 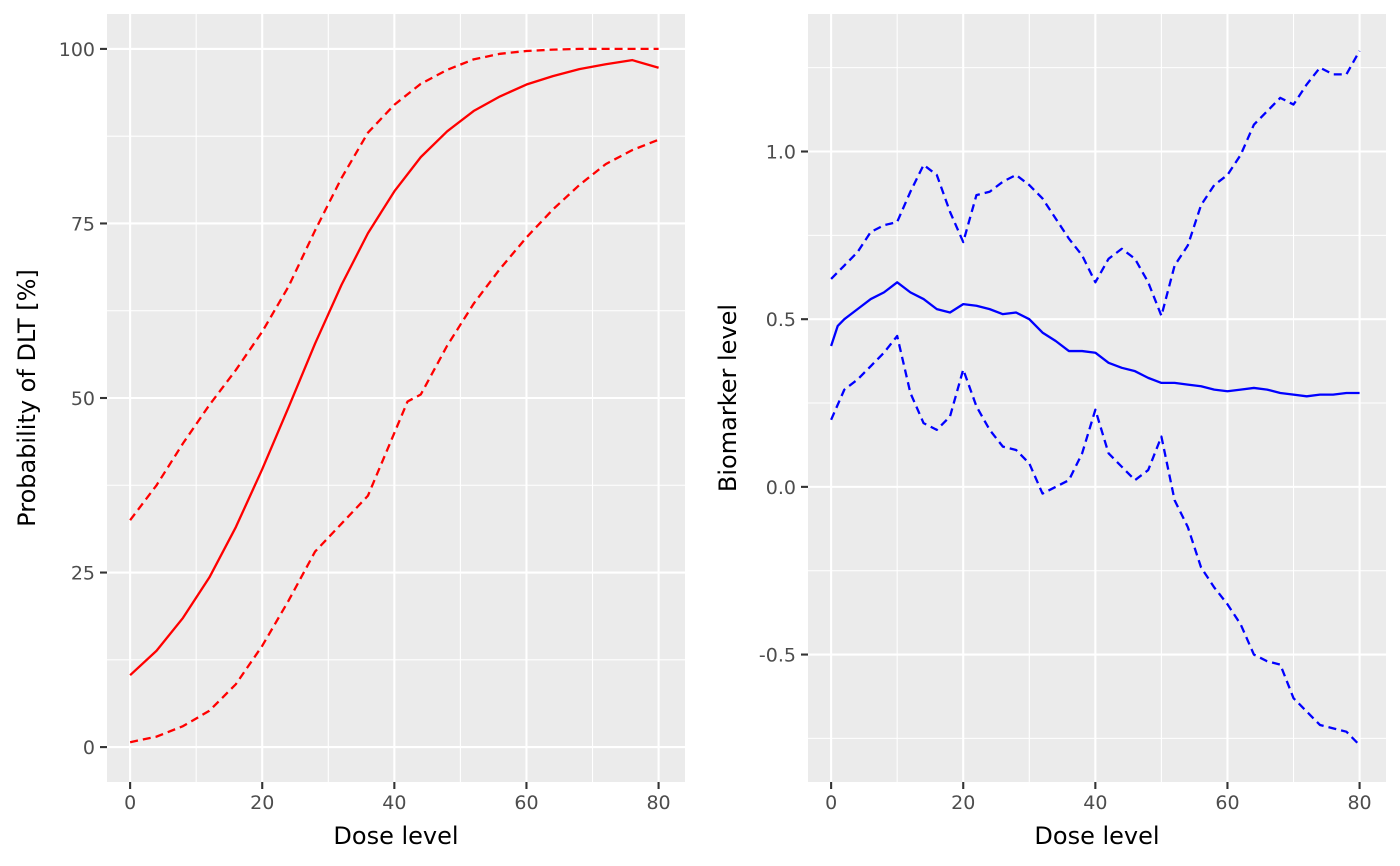 What do you see at coordinates (777, 656) in the screenshot?
I see `y-tick-label: -0.5` at bounding box center [777, 656].